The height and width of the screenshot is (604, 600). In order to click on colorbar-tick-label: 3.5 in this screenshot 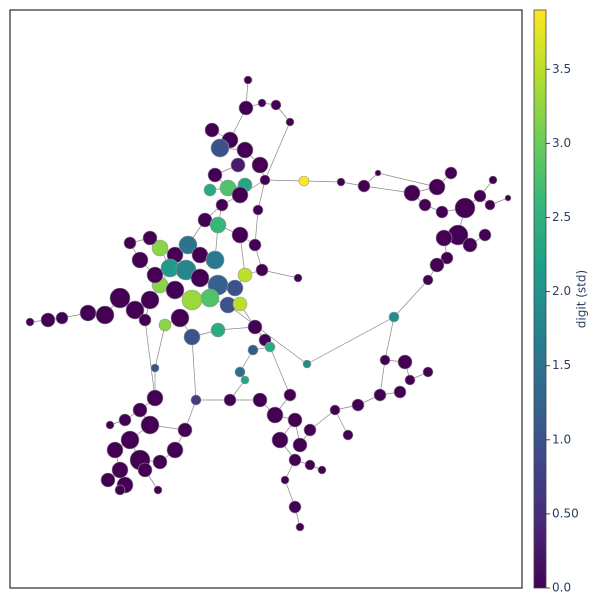, I will do `click(561, 69)`.